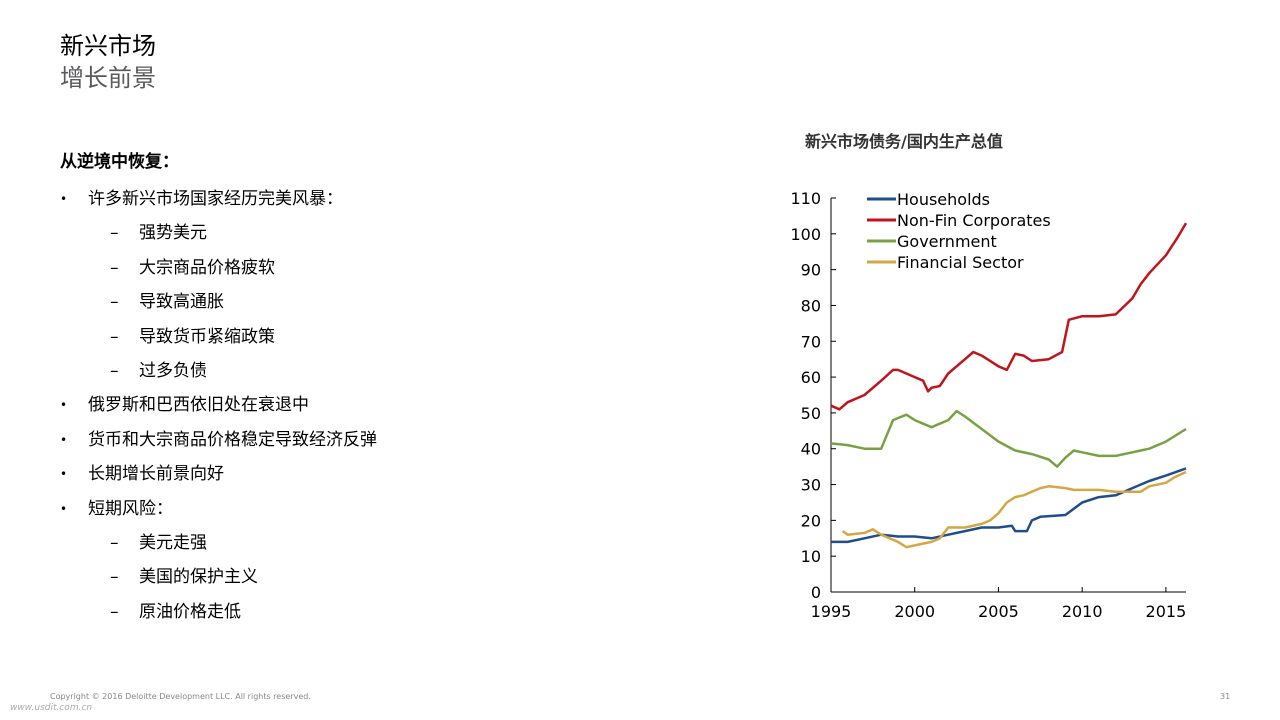 The width and height of the screenshot is (1280, 720). Describe the element at coordinates (1225, 696) in the screenshot. I see `page-number: 31` at that location.